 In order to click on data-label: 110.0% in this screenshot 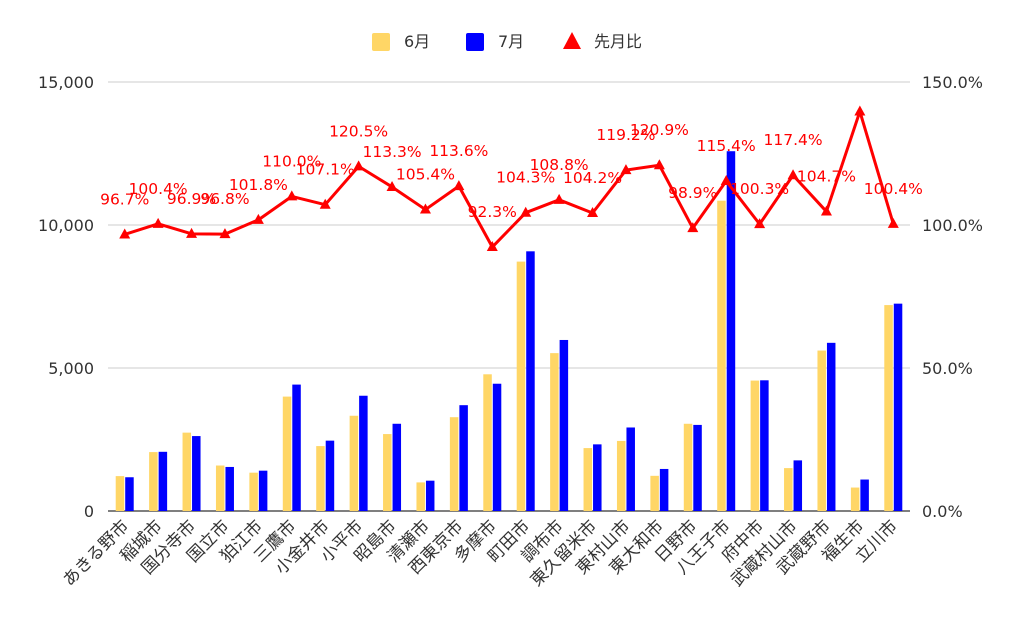, I will do `click(291, 161)`.